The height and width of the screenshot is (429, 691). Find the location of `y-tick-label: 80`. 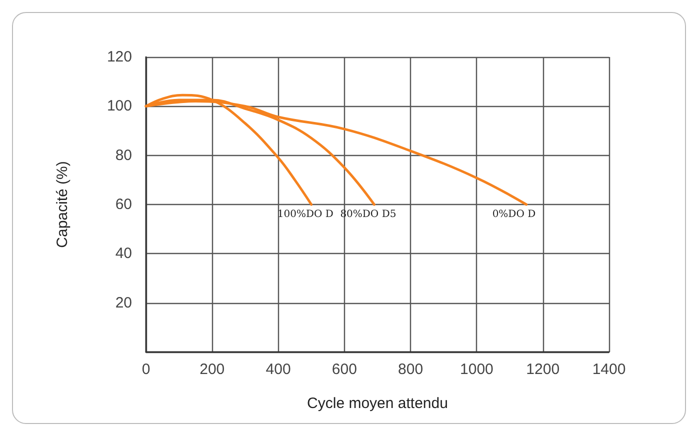

y-tick-label: 80 is located at coordinates (123, 155).